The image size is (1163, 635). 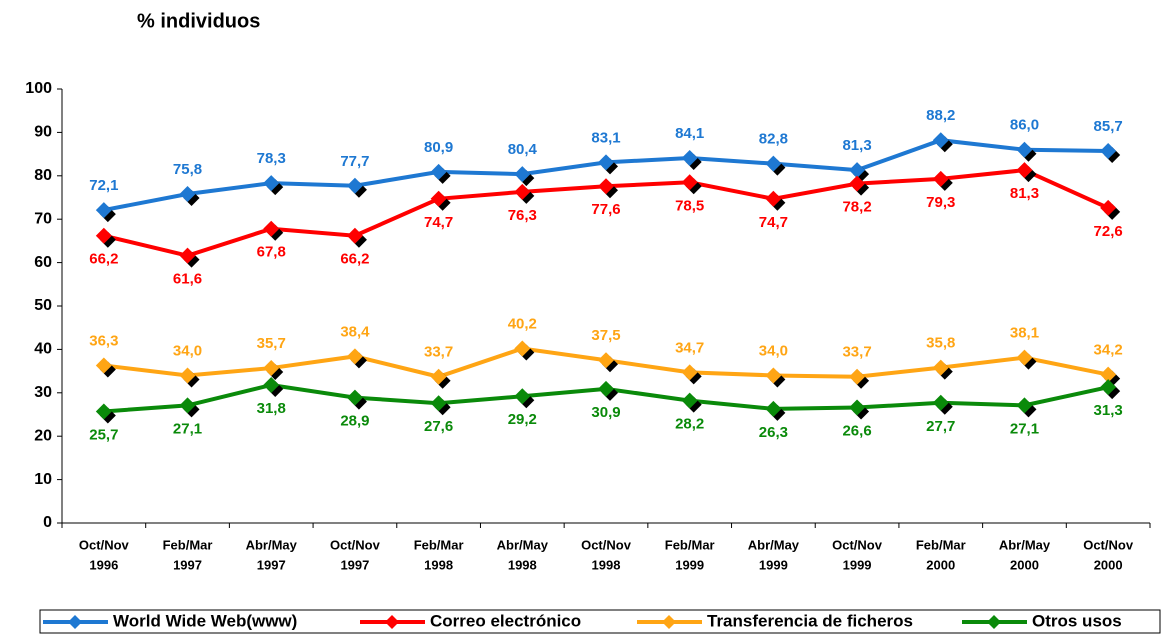 I want to click on legend-label: Transferencia de ficheros, so click(x=810, y=620).